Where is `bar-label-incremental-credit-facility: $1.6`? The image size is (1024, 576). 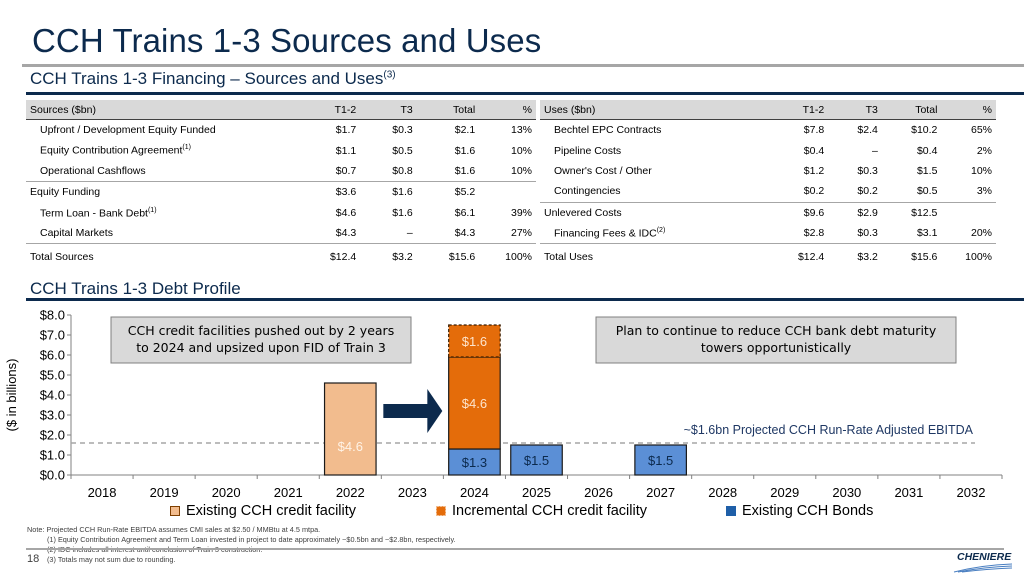
bar-label-incremental-credit-facility: $1.6 is located at coordinates (474, 341).